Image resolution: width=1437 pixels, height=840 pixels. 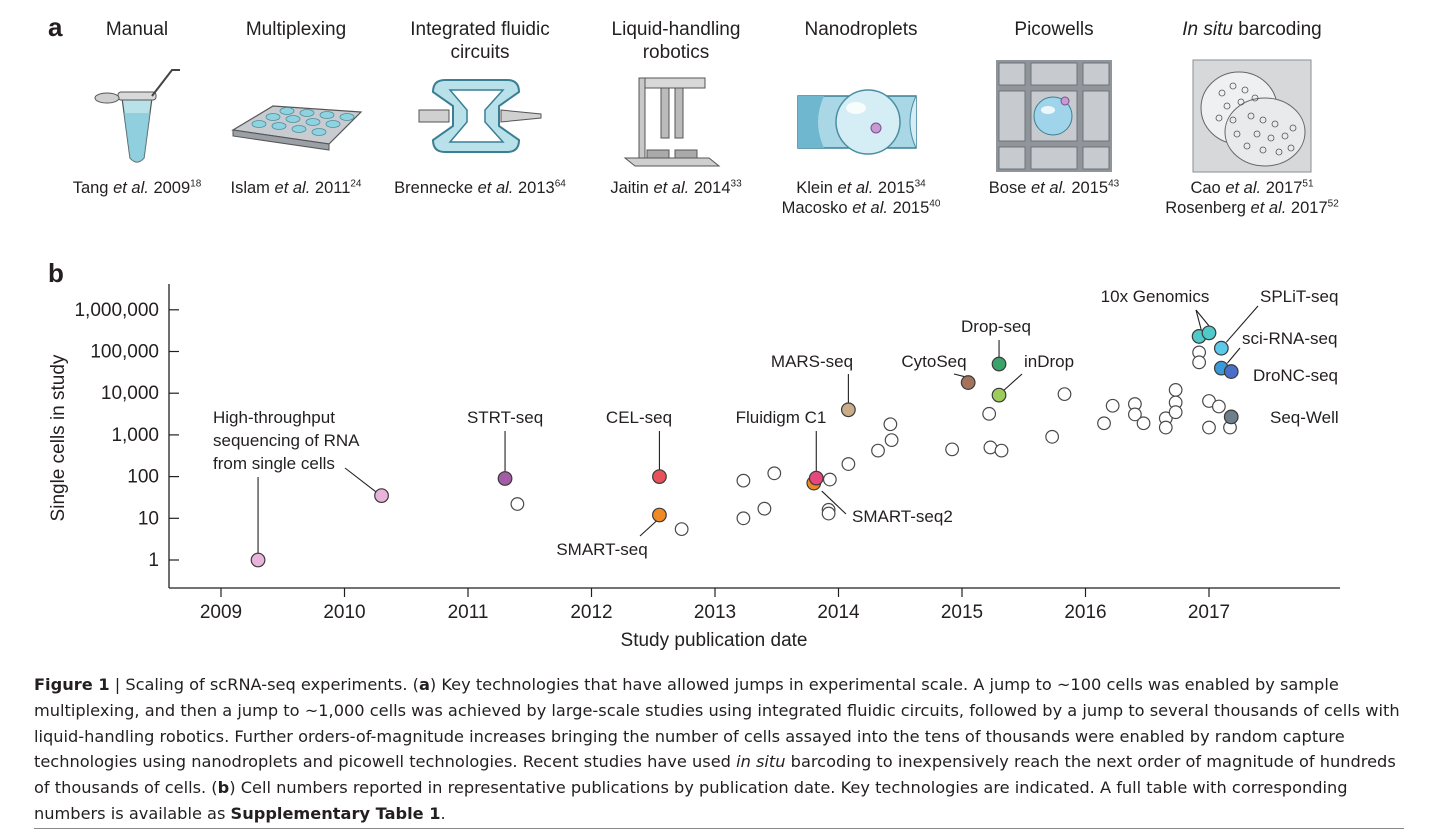 I want to click on tech-reference: Tang et al. 200918, so click(x=137, y=187).